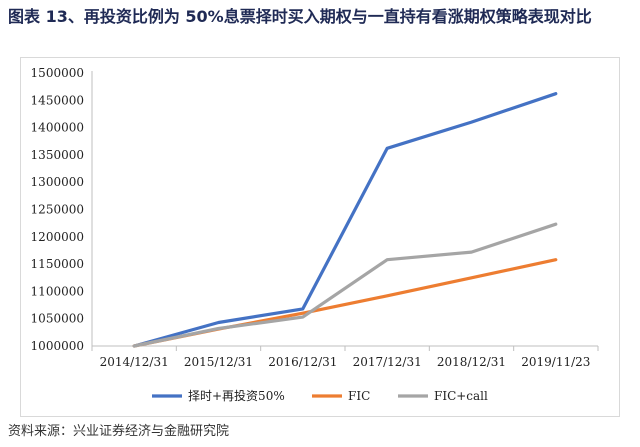  What do you see at coordinates (57, 100) in the screenshot?
I see `y-tick-label: 1450000` at bounding box center [57, 100].